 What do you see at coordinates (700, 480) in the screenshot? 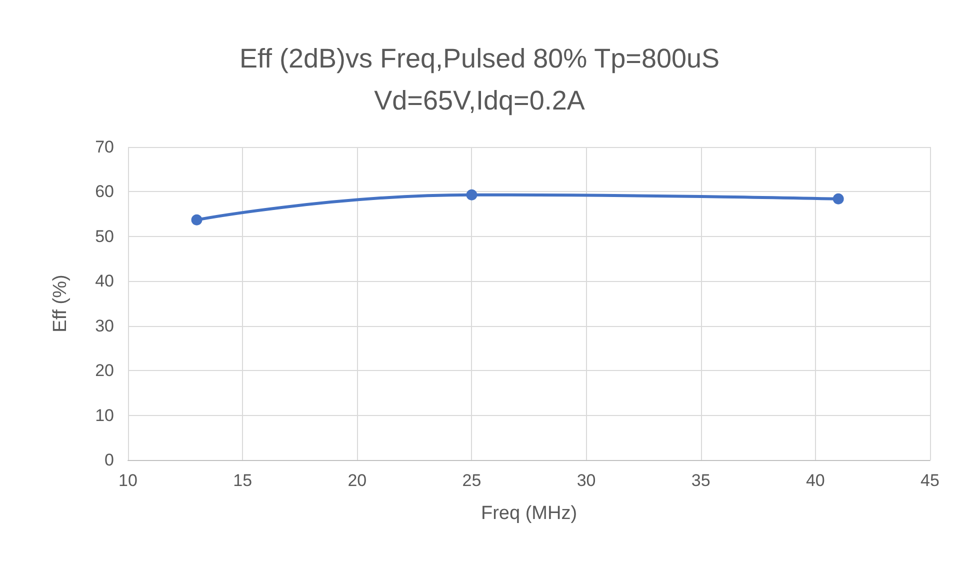
I see `x-tick-label: 35` at bounding box center [700, 480].